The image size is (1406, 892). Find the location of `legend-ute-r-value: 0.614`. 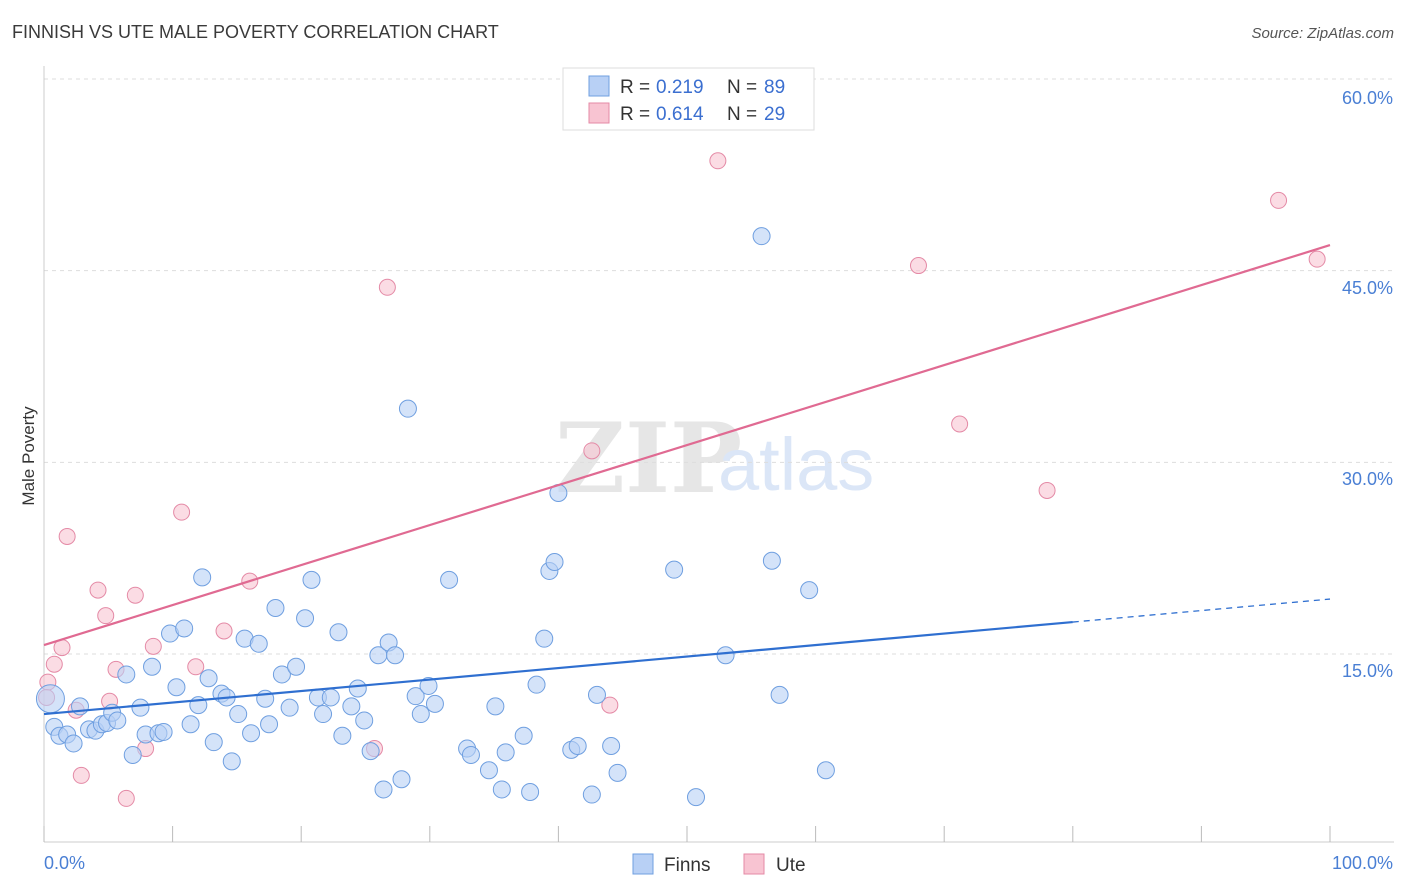

legend-ute-r-value: 0.614 is located at coordinates (680, 114).